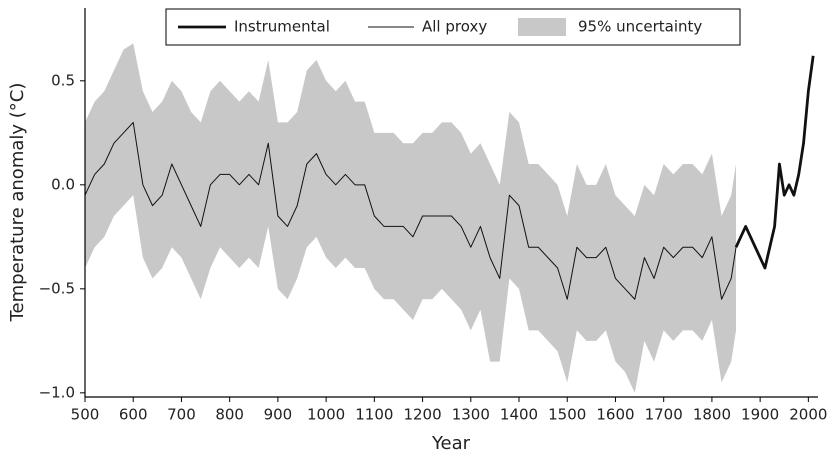 This screenshot has width=836, height=457. I want to click on x-tick-label: 1500, so click(567, 415).